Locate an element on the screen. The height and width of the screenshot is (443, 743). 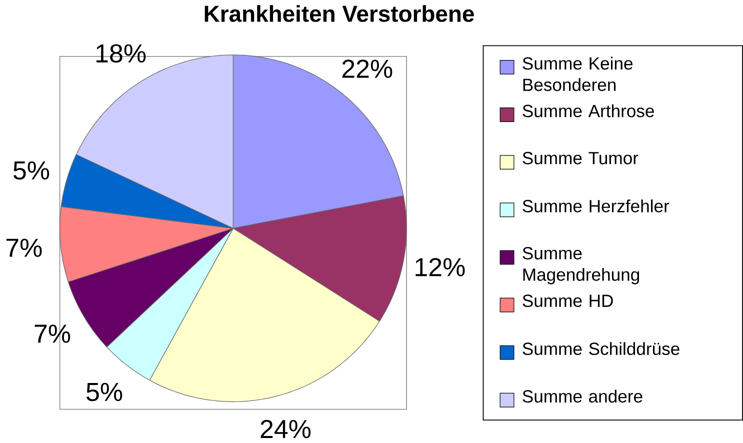
data-label: 24% is located at coordinates (285, 429).